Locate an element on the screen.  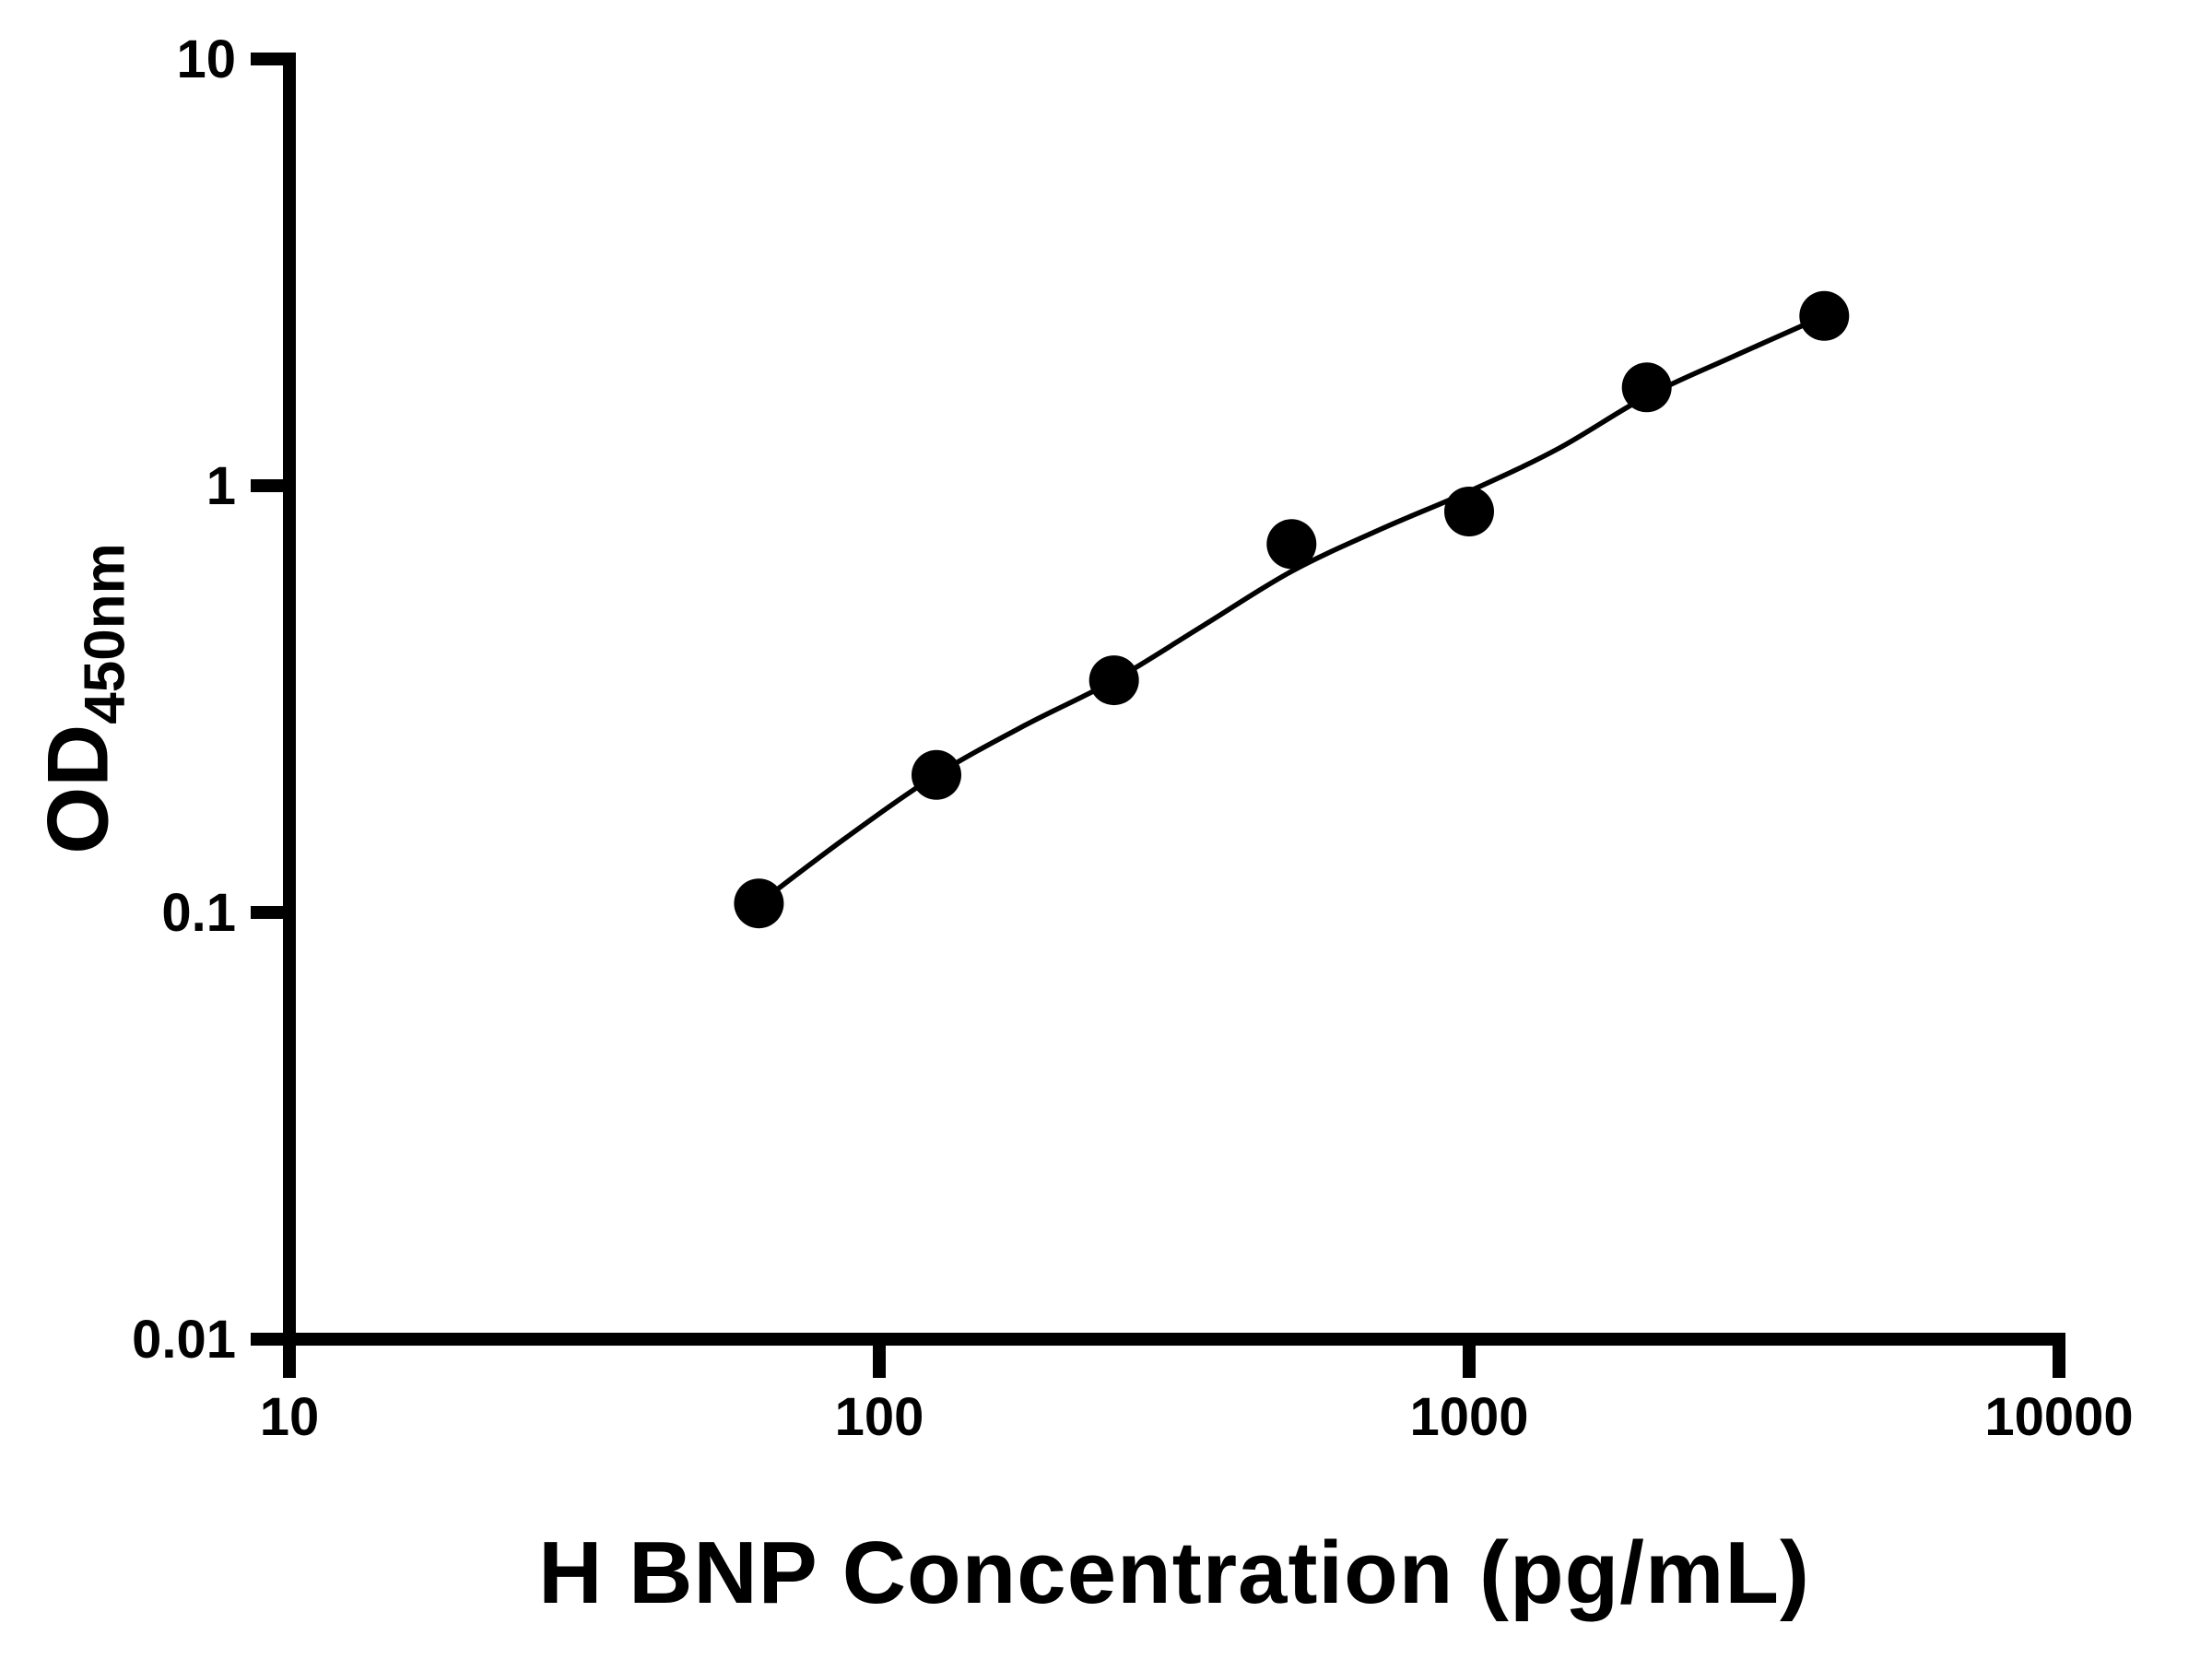
y-tick-label: 1 is located at coordinates (221, 486).